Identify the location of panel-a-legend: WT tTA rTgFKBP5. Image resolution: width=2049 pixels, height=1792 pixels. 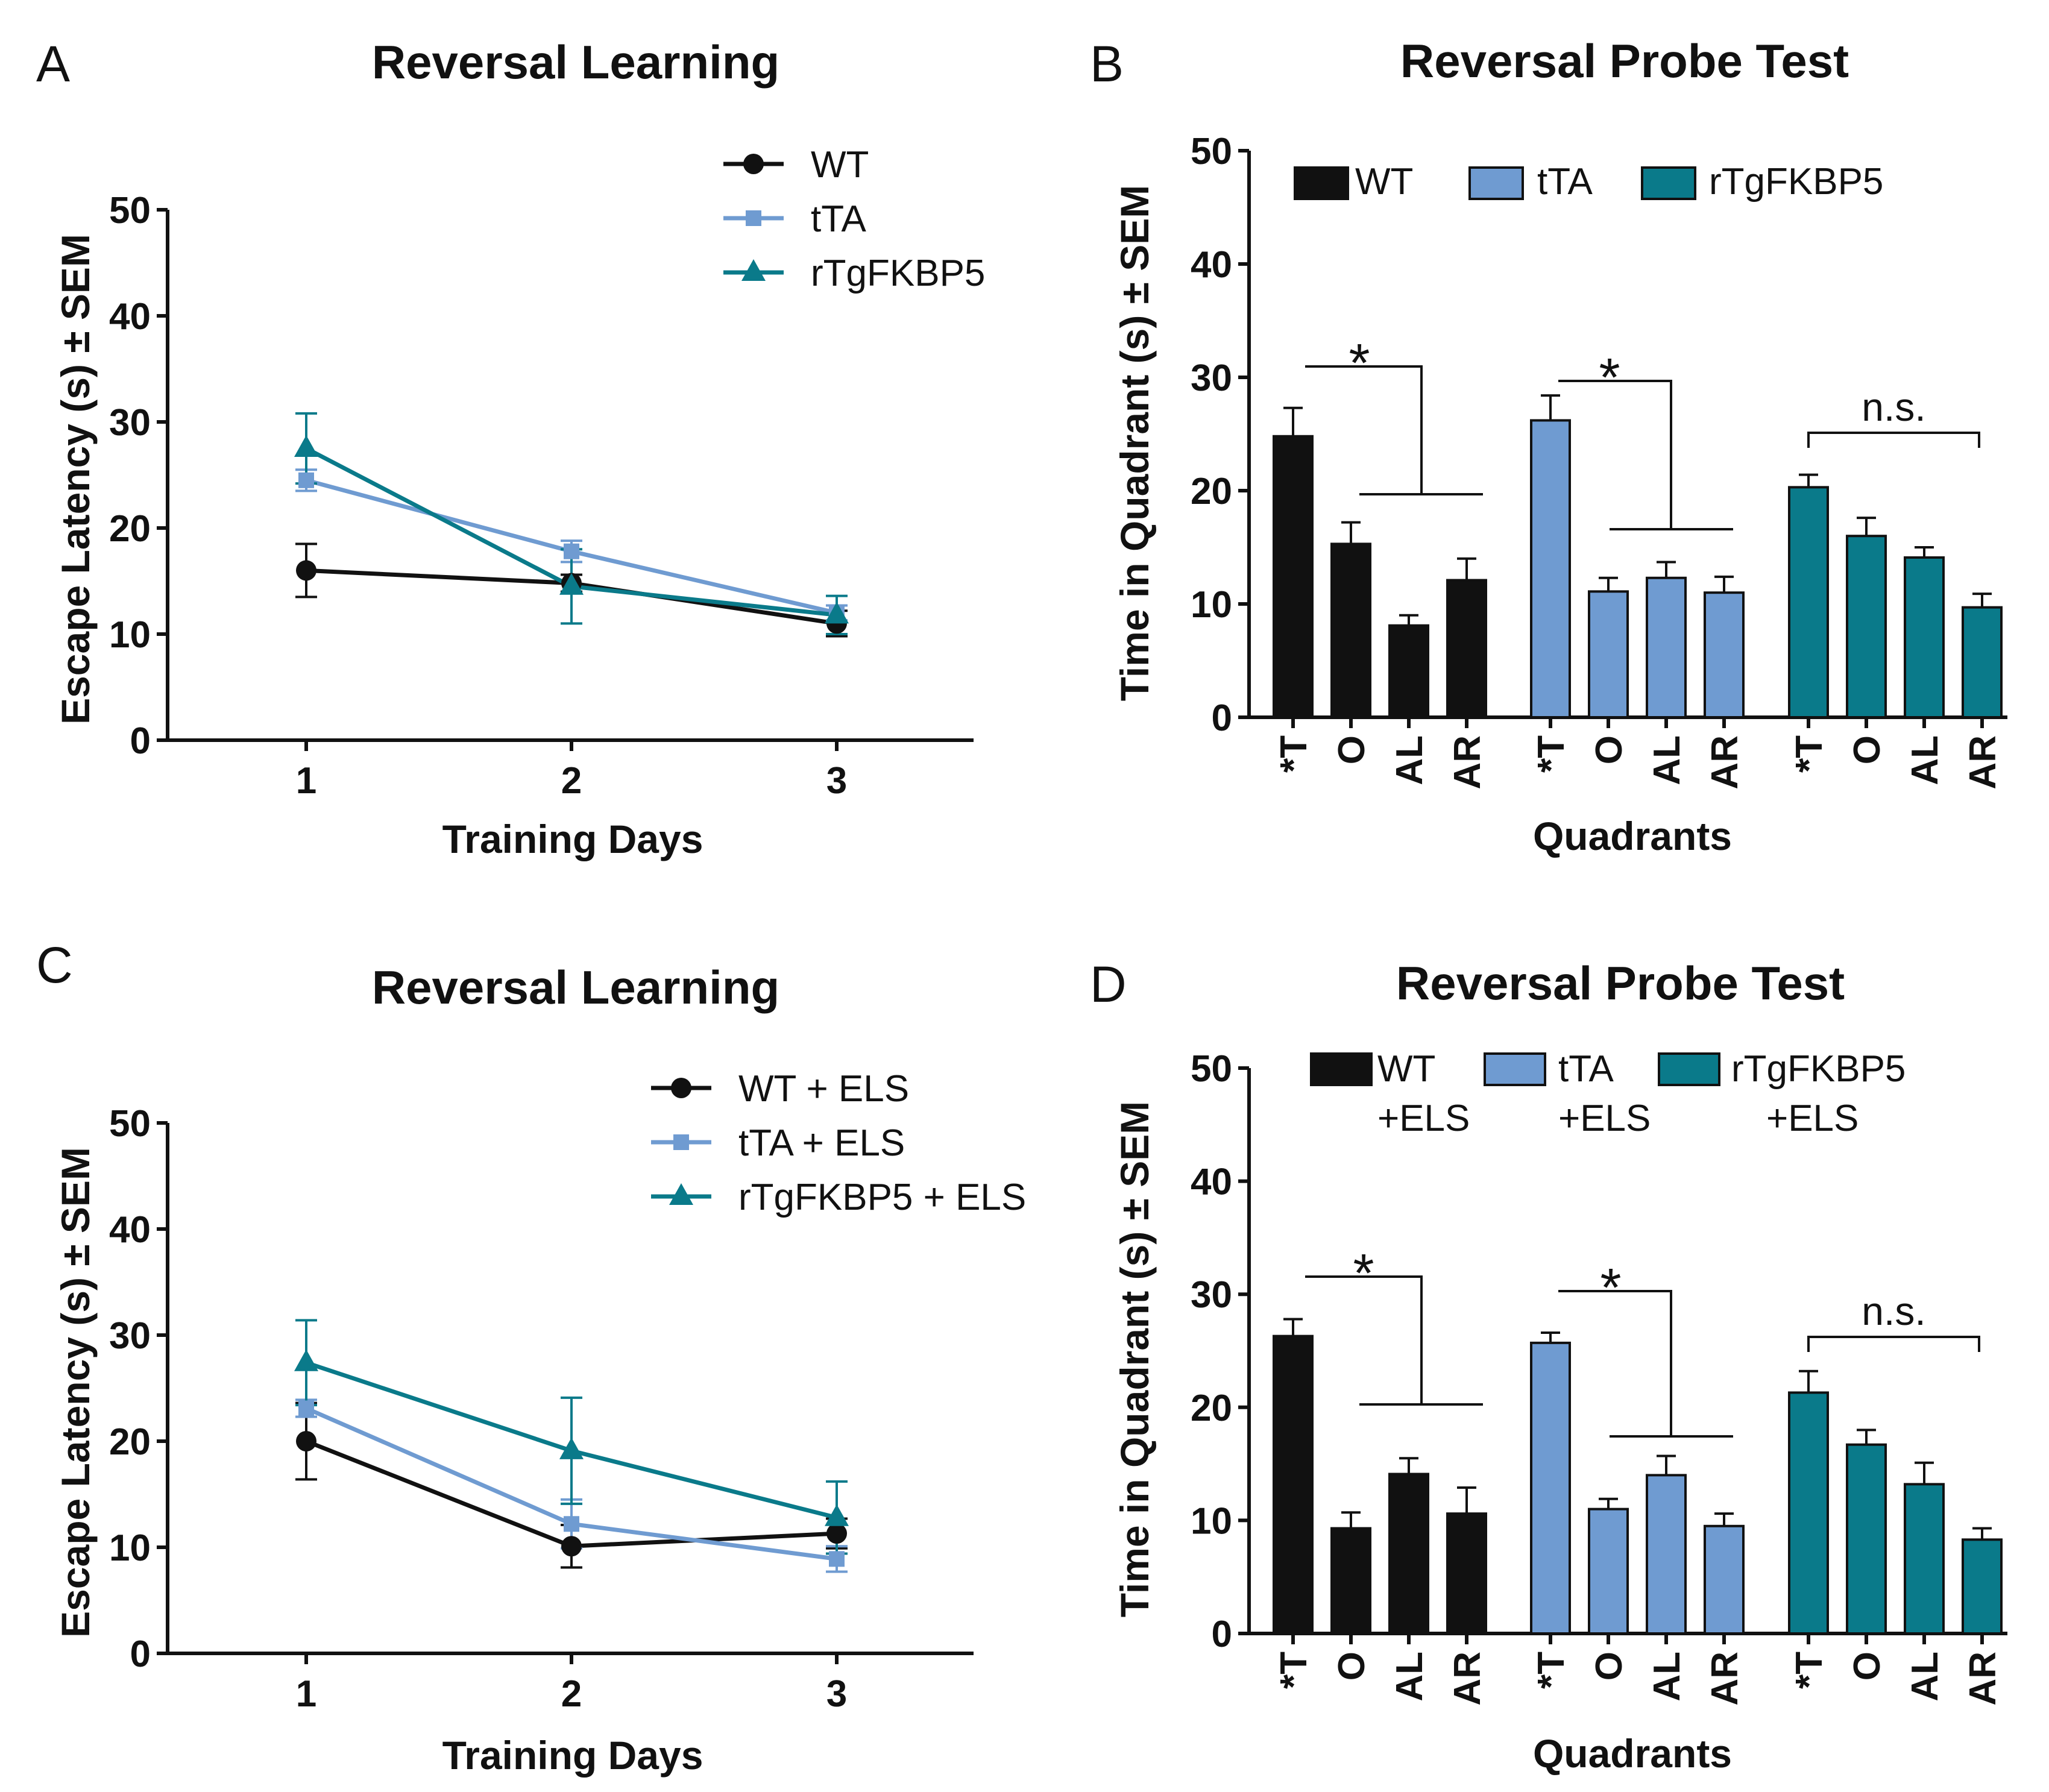
(854, 219).